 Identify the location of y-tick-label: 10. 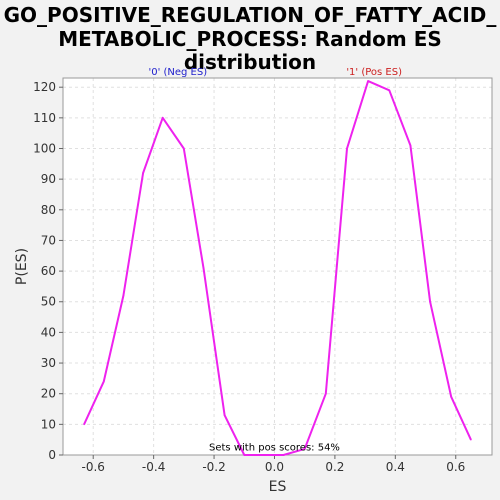
(48, 424).